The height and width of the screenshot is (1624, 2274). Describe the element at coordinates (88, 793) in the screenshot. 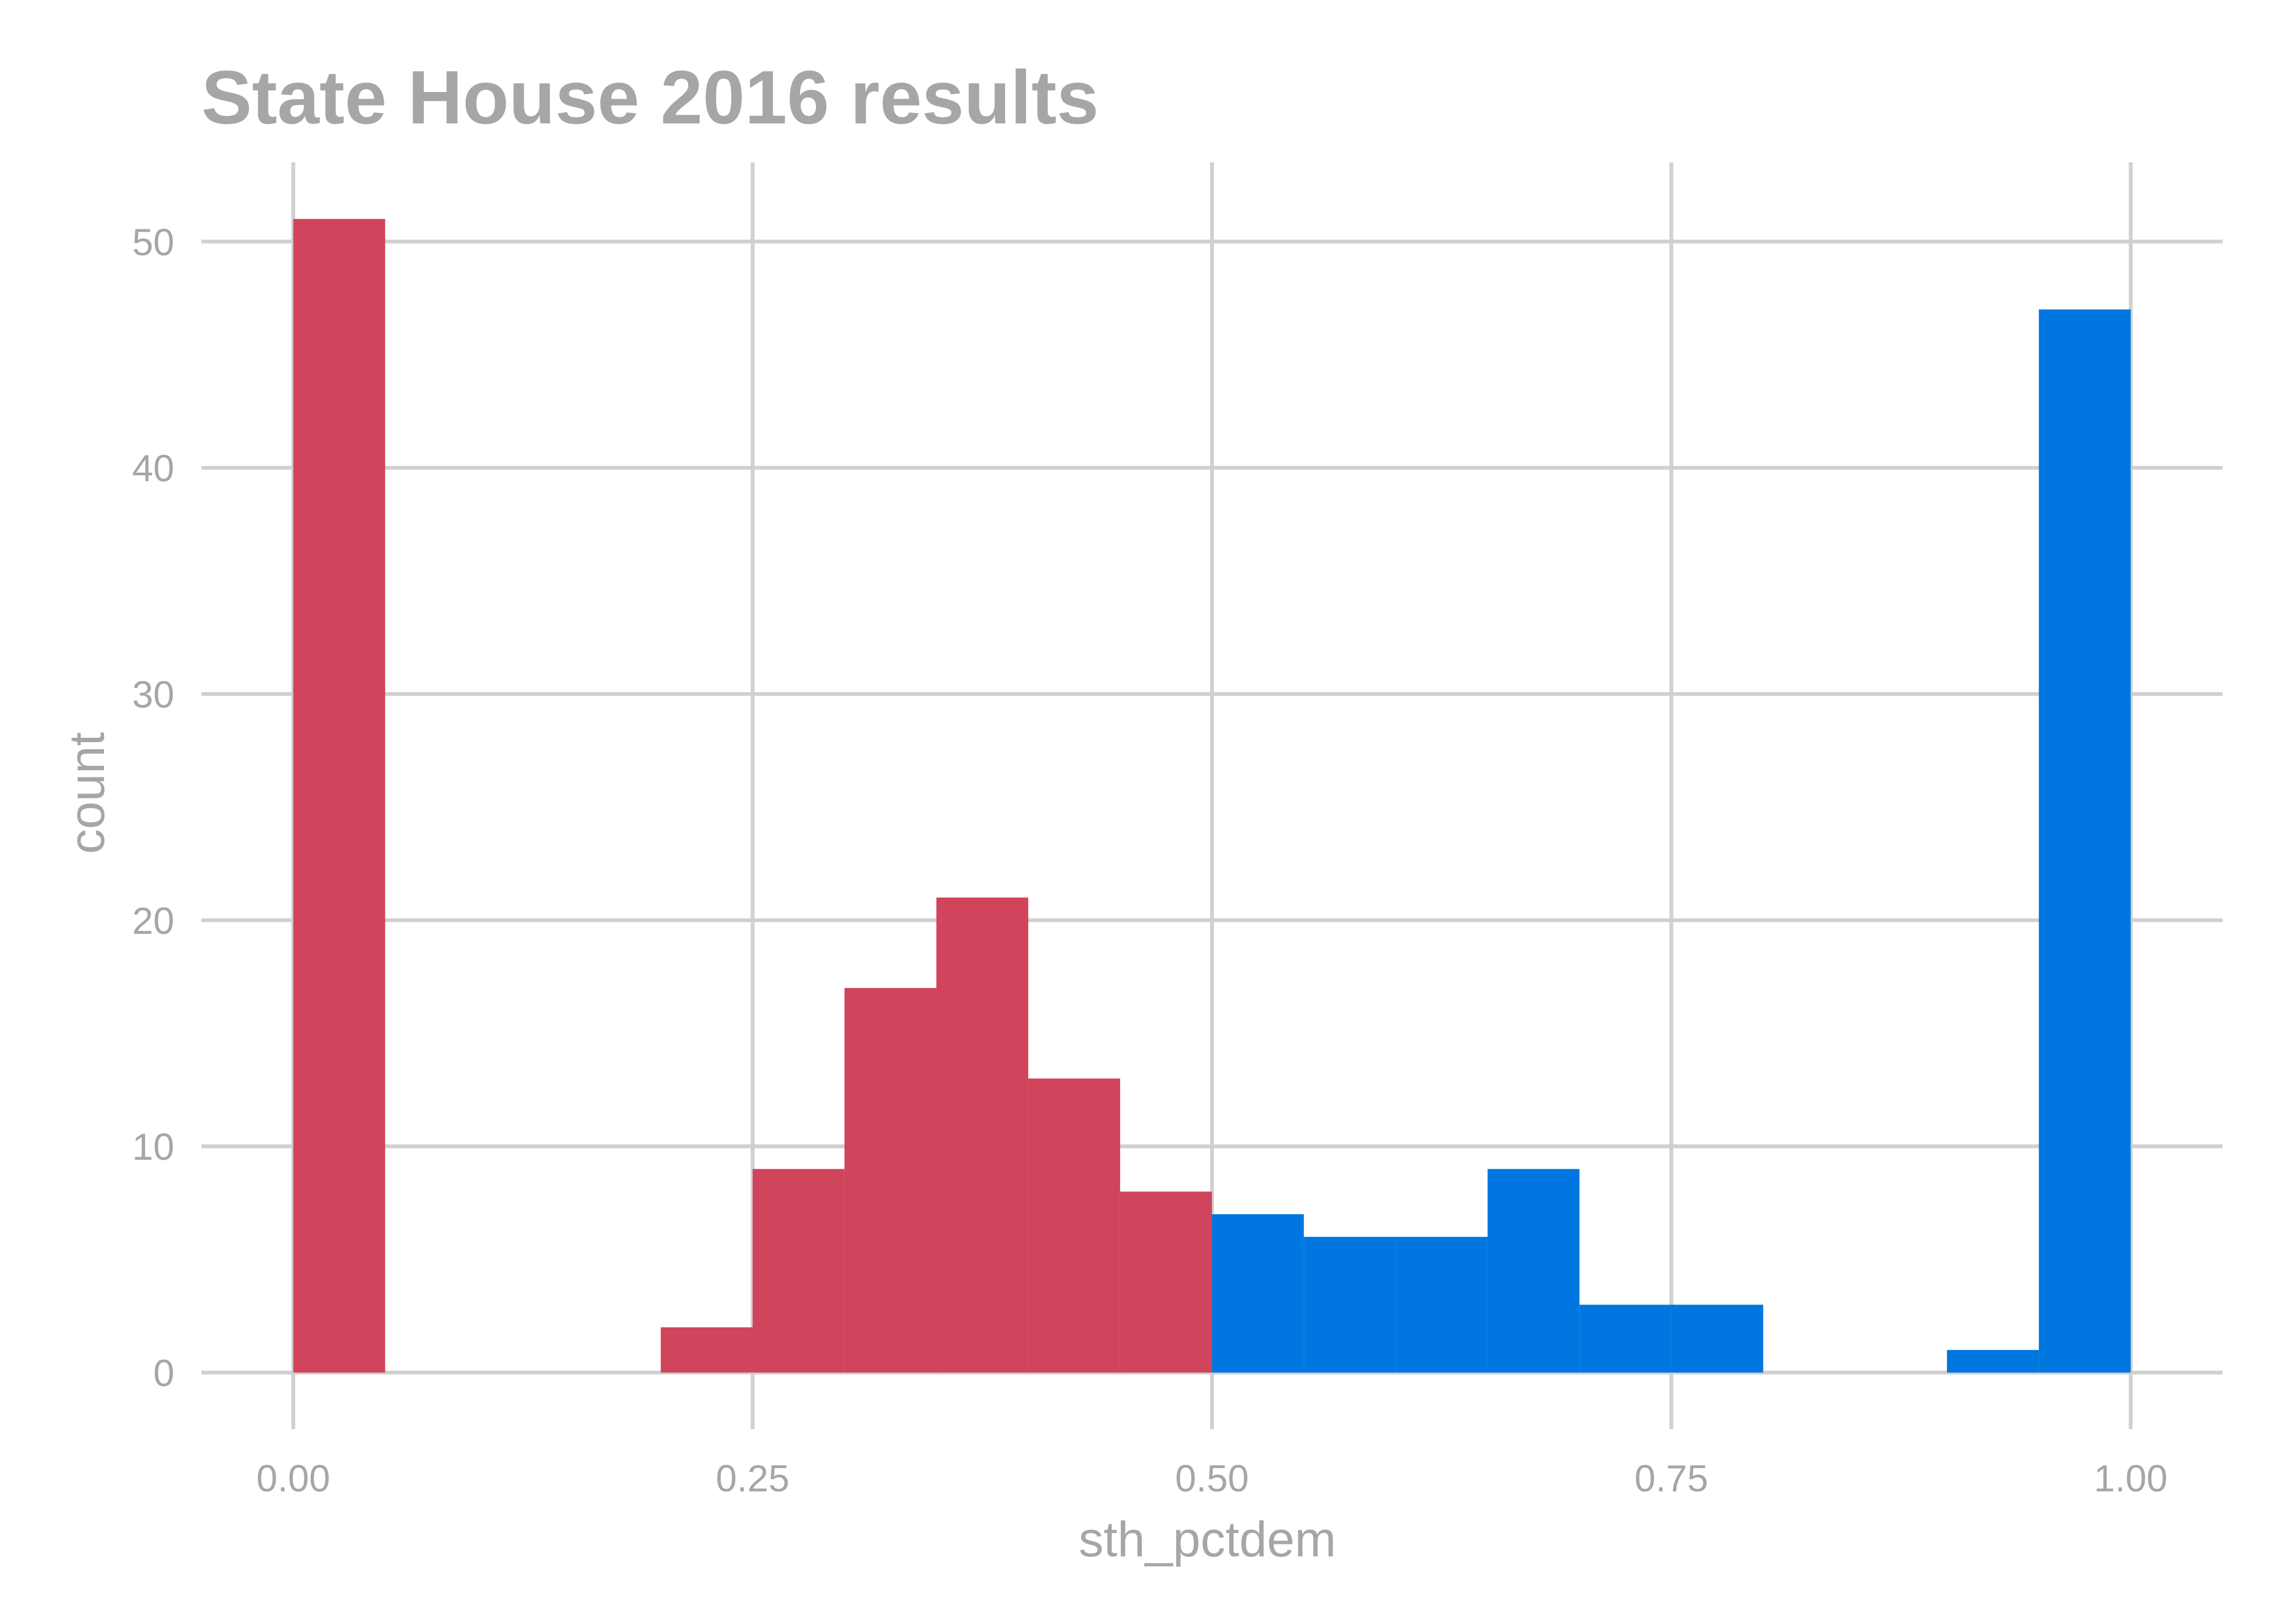

I see `y-axis-title: count` at that location.